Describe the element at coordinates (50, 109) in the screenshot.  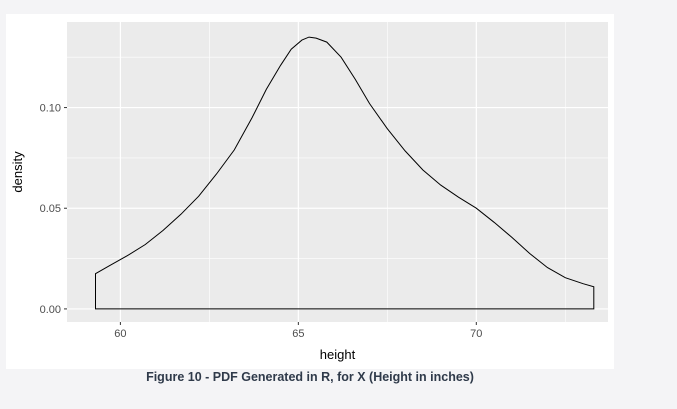
I see `y-tick-label: 0.10` at that location.